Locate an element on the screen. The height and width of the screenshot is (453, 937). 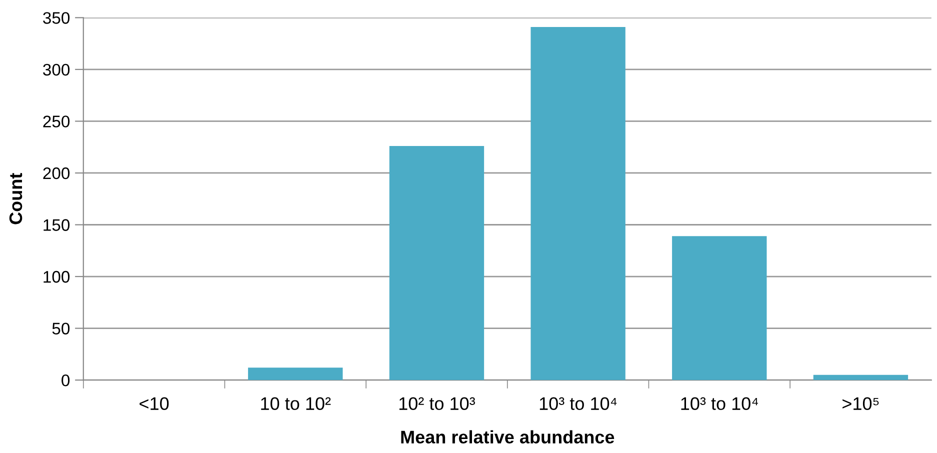
y-axis-title: Count is located at coordinates (15, 198).